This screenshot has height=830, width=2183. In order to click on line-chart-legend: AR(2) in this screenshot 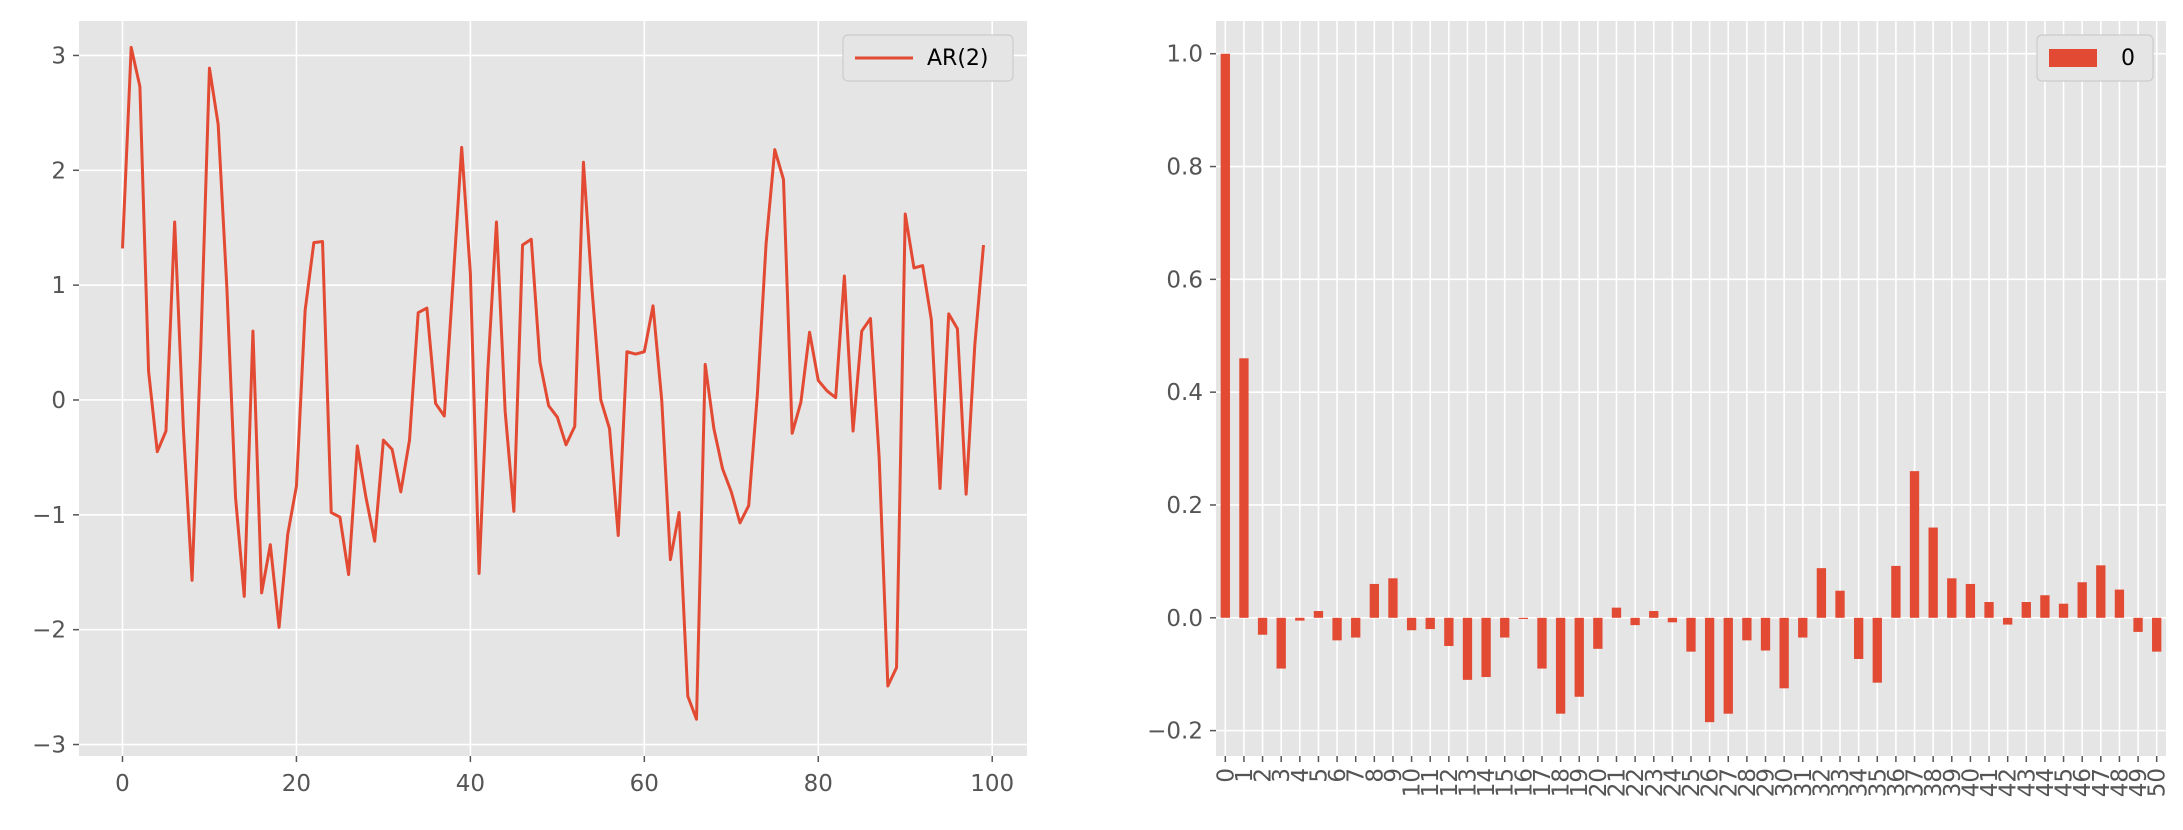, I will do `click(928, 58)`.